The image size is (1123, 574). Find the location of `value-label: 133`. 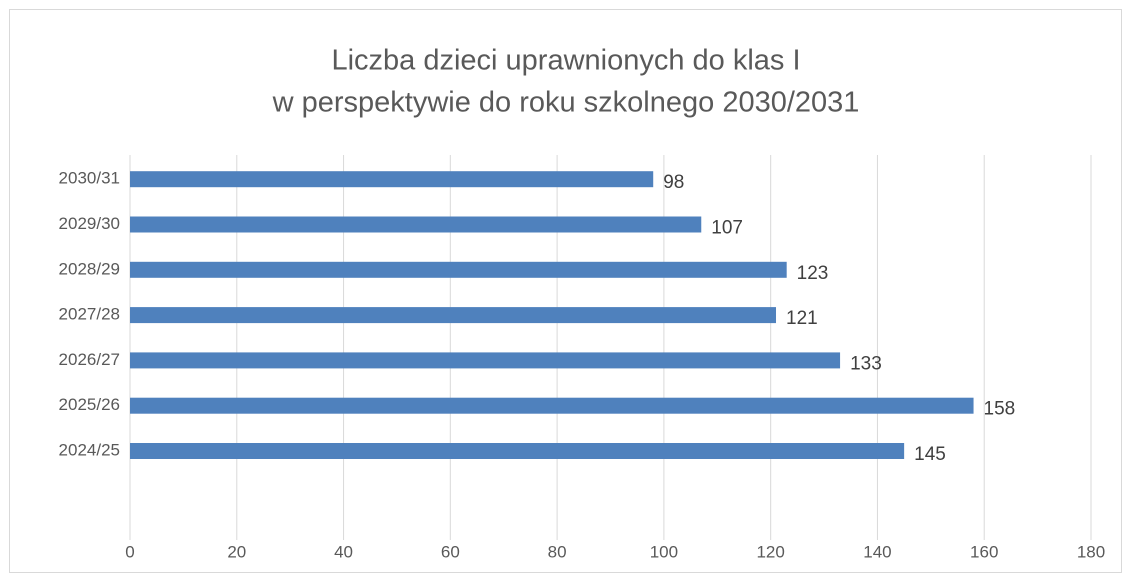

value-label: 133 is located at coordinates (866, 363).